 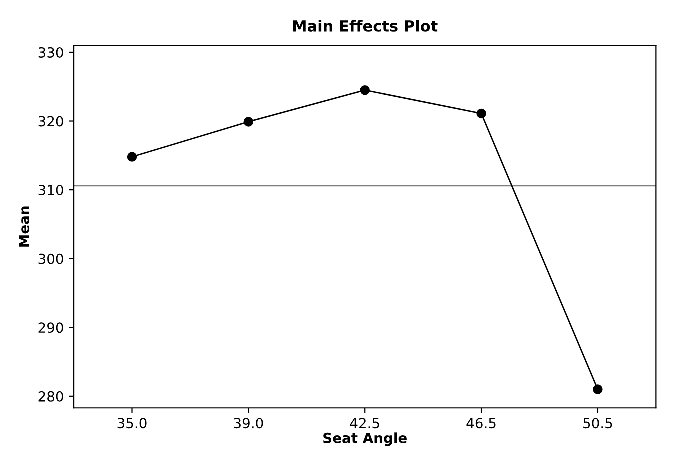 I want to click on y-tick-label: 310, so click(x=51, y=190).